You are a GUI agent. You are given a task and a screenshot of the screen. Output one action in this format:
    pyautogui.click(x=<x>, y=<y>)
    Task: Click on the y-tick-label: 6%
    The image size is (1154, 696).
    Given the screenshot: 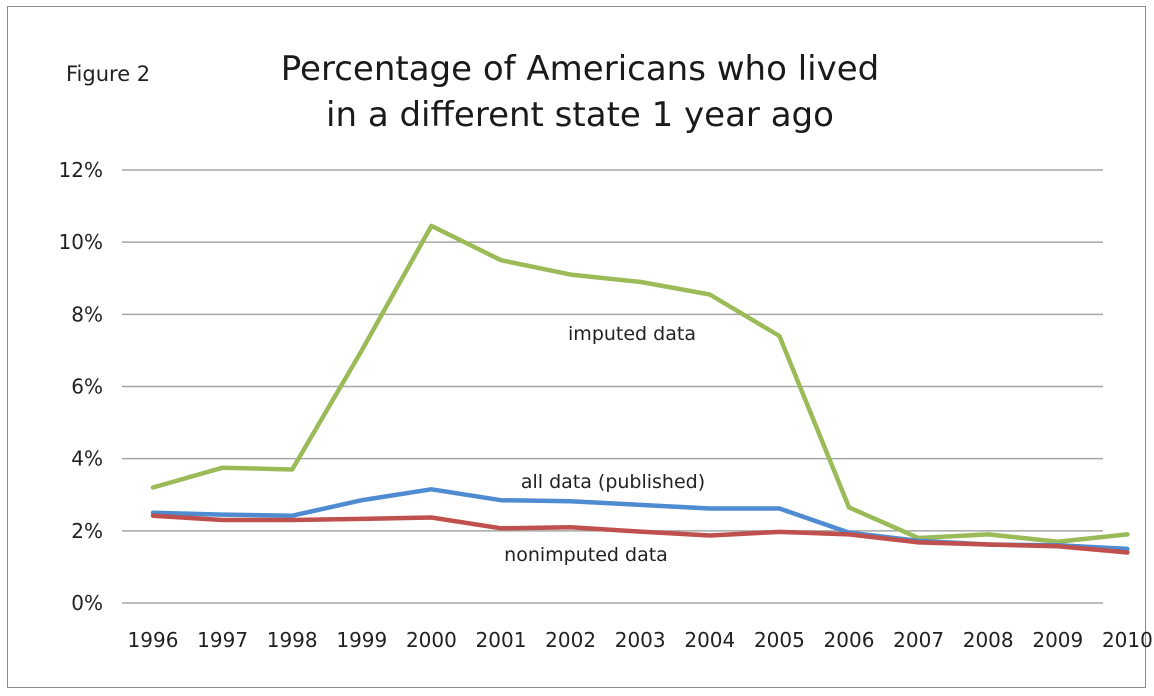 What is the action you would take?
    pyautogui.click(x=87, y=387)
    